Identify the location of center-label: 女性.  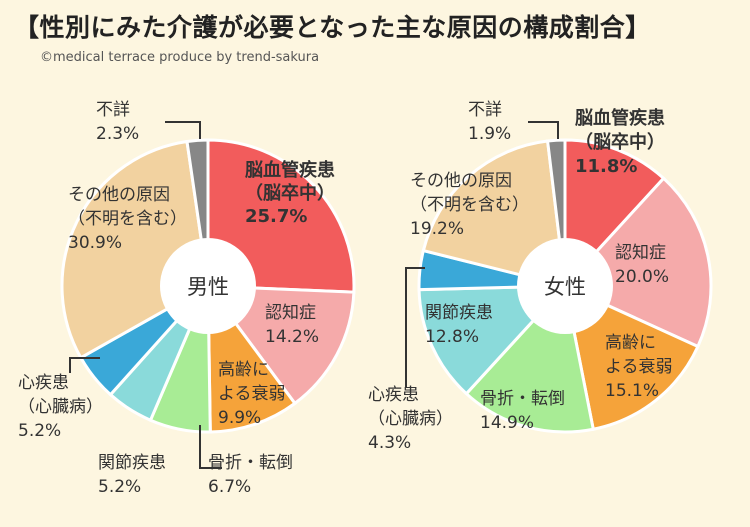
(565, 287).